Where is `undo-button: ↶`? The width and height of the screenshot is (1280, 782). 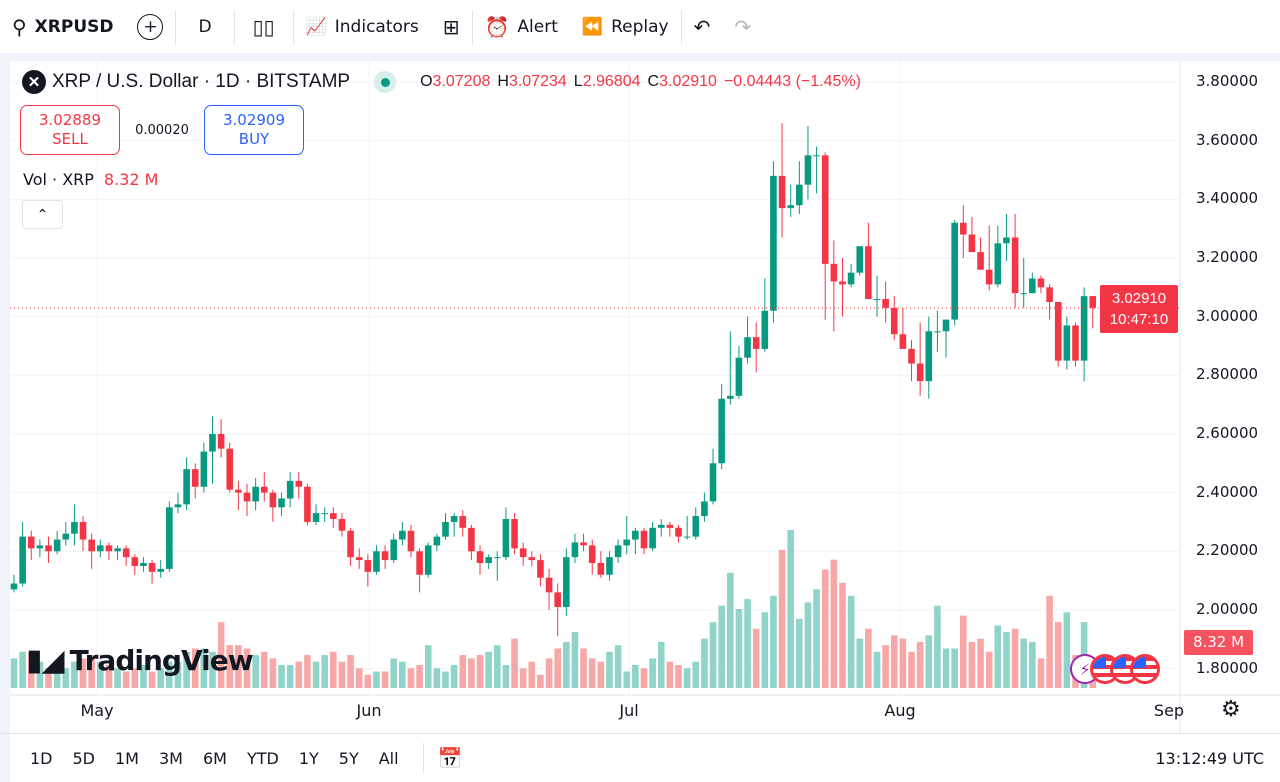 undo-button: ↶ is located at coordinates (702, 27).